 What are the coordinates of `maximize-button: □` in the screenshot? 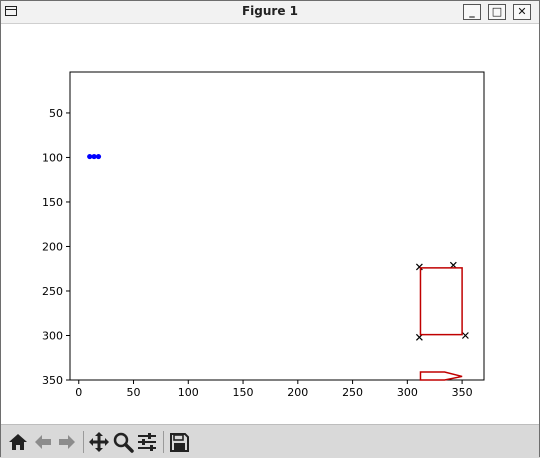 It's located at (497, 12).